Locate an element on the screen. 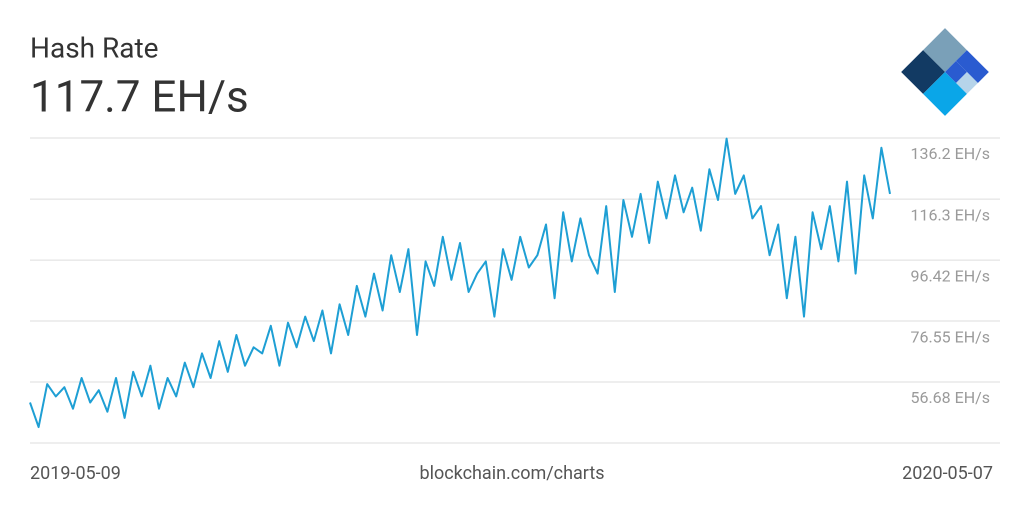  x-tick-label: 2020-05-07 is located at coordinates (947, 473).